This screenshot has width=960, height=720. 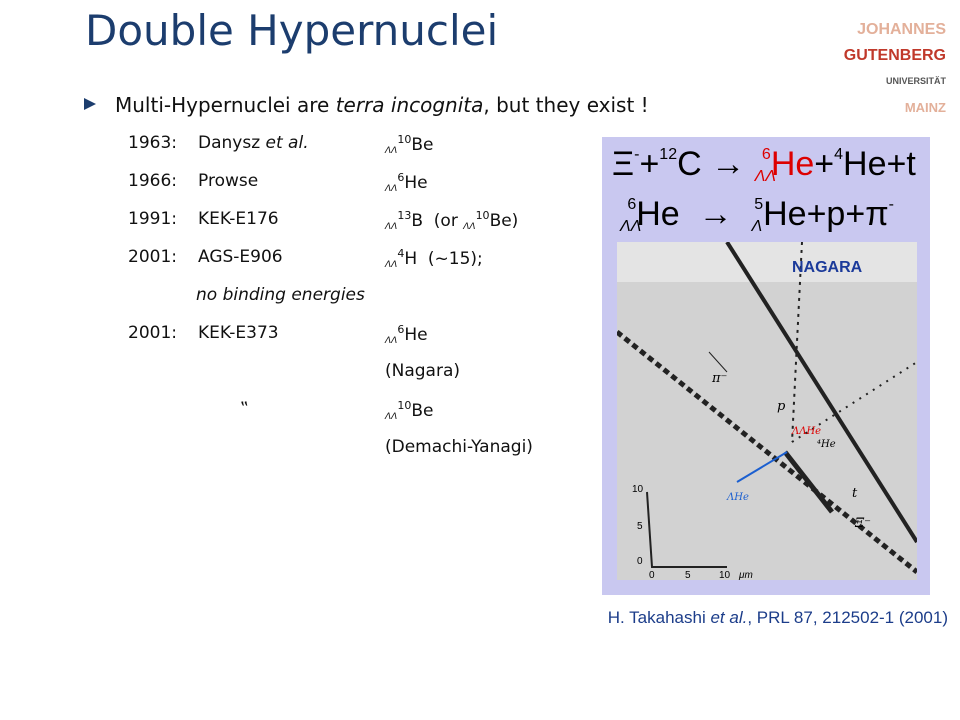 What do you see at coordinates (363, 334) in the screenshot?
I see `list-row: 2001: KEK-E373 ΛΛ6He` at bounding box center [363, 334].